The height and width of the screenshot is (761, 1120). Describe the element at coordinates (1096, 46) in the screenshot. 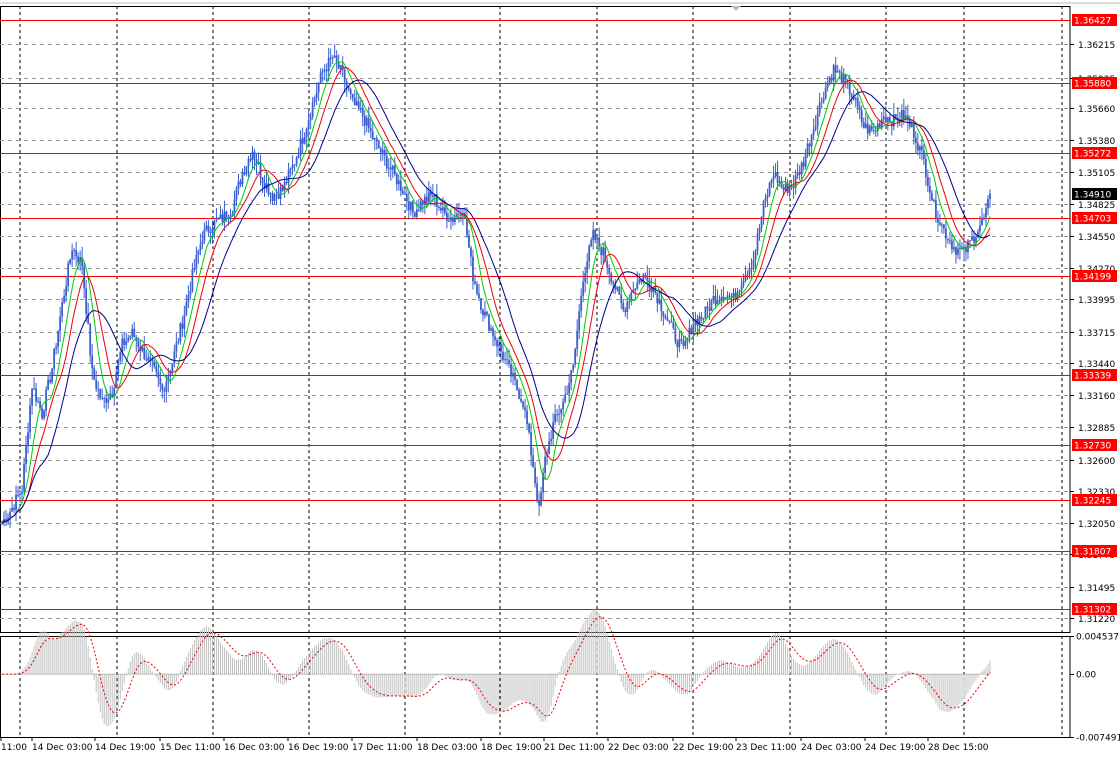

I see `y-tick-label: 1.36215` at that location.